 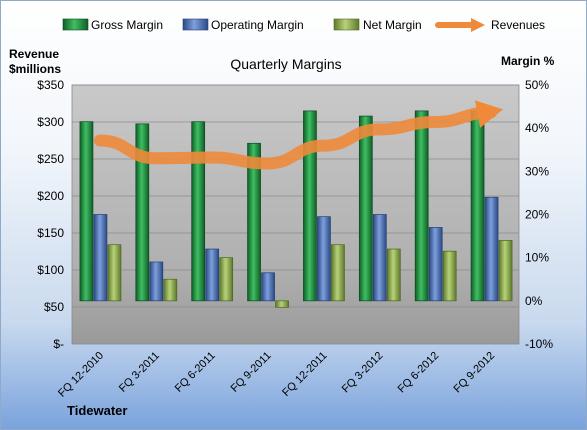 What do you see at coordinates (537, 171) in the screenshot?
I see `right-axis-tick-label: 30%` at bounding box center [537, 171].